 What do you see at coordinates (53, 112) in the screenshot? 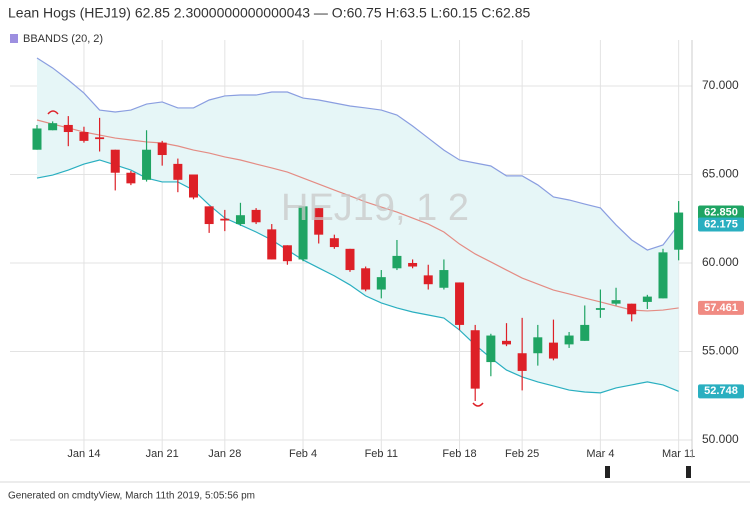
I see `high-marker` at bounding box center [53, 112].